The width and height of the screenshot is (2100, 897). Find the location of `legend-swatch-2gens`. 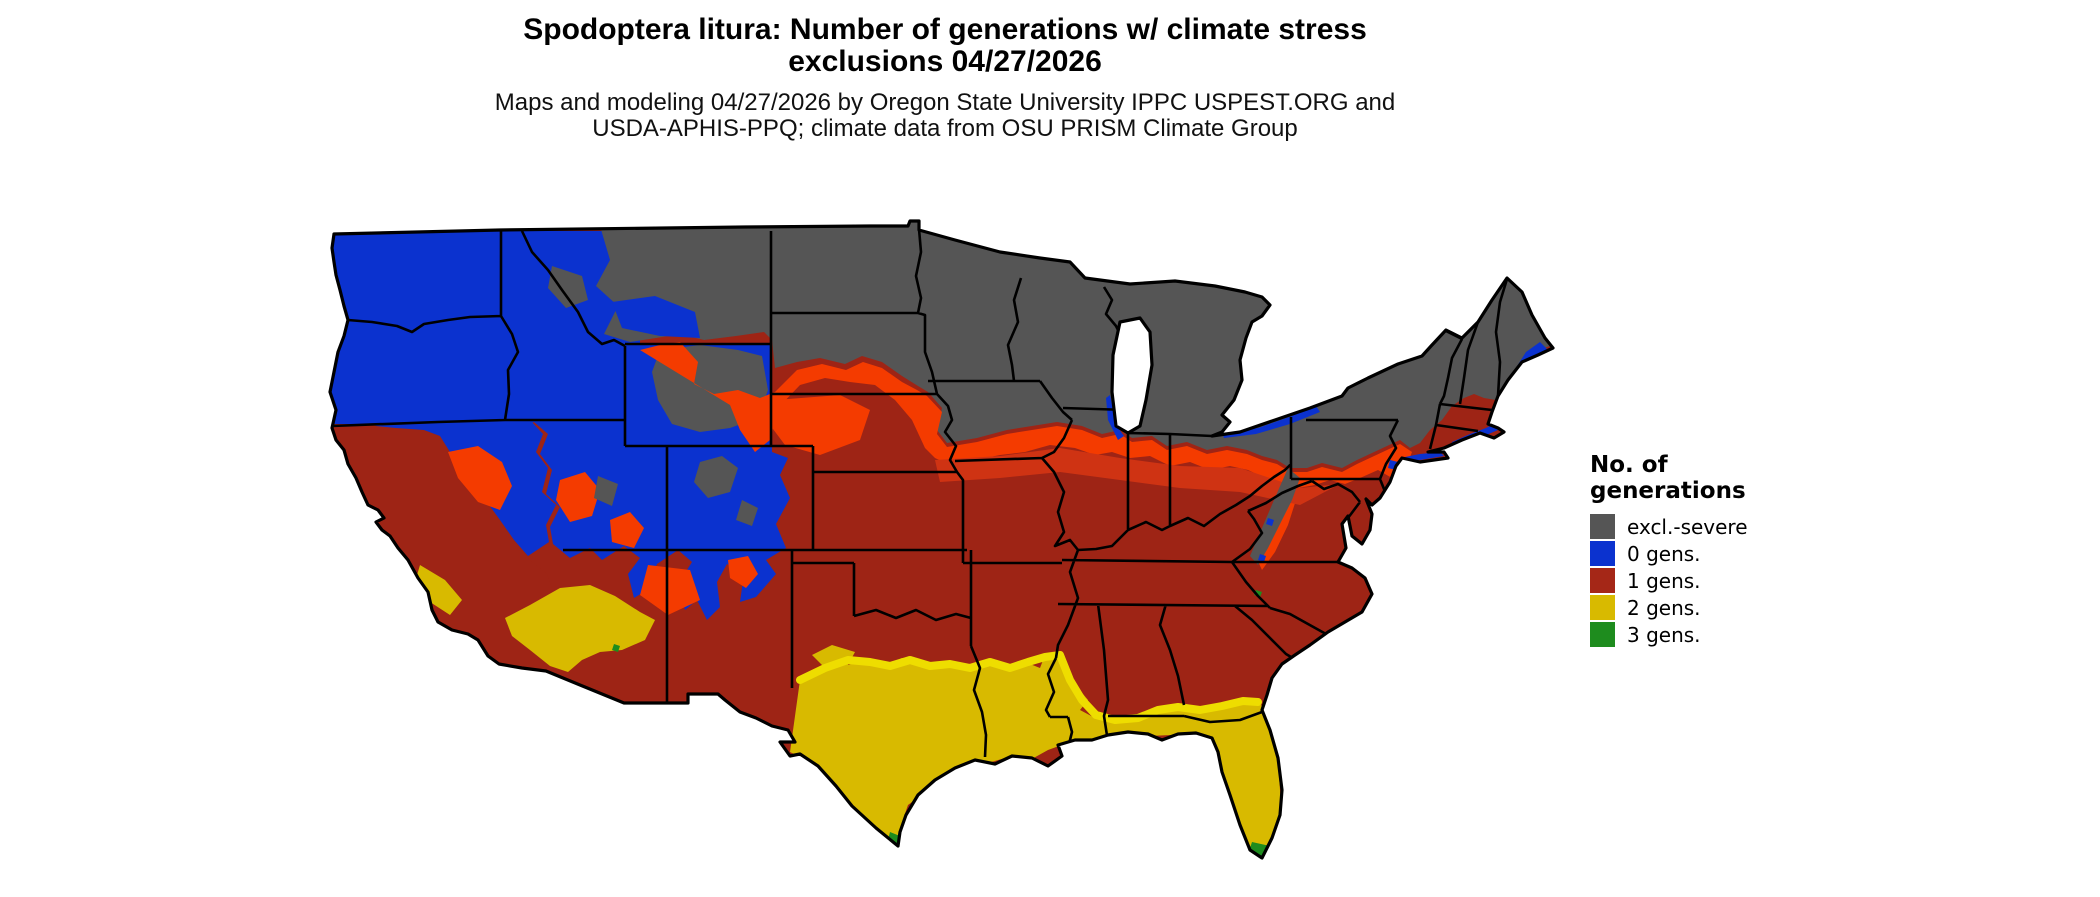

legend-swatch-2gens is located at coordinates (1602, 607).